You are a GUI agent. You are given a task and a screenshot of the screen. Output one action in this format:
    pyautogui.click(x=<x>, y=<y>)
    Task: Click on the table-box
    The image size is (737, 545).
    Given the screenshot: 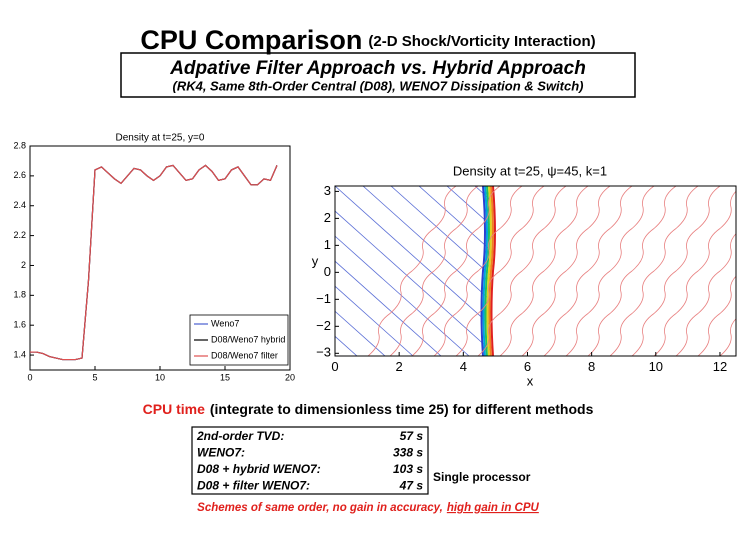 What is the action you would take?
    pyautogui.click(x=310, y=460)
    